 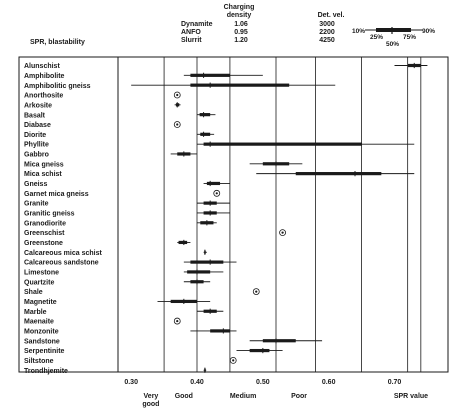 I want to click on rock-name-label: Granitic gneiss, so click(x=49, y=214).